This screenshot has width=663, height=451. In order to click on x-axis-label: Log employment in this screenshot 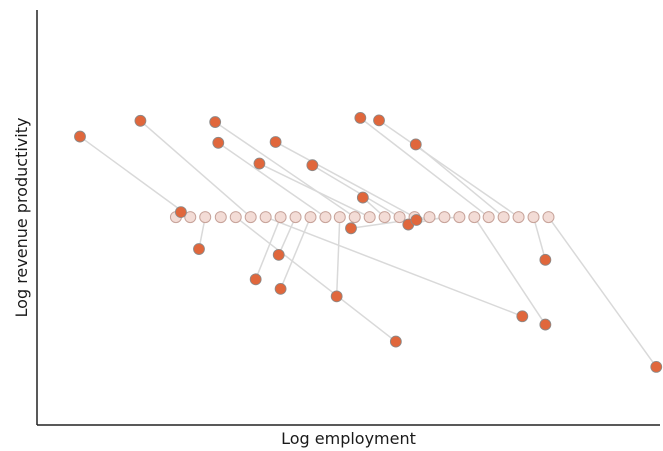, I will do `click(348, 438)`.